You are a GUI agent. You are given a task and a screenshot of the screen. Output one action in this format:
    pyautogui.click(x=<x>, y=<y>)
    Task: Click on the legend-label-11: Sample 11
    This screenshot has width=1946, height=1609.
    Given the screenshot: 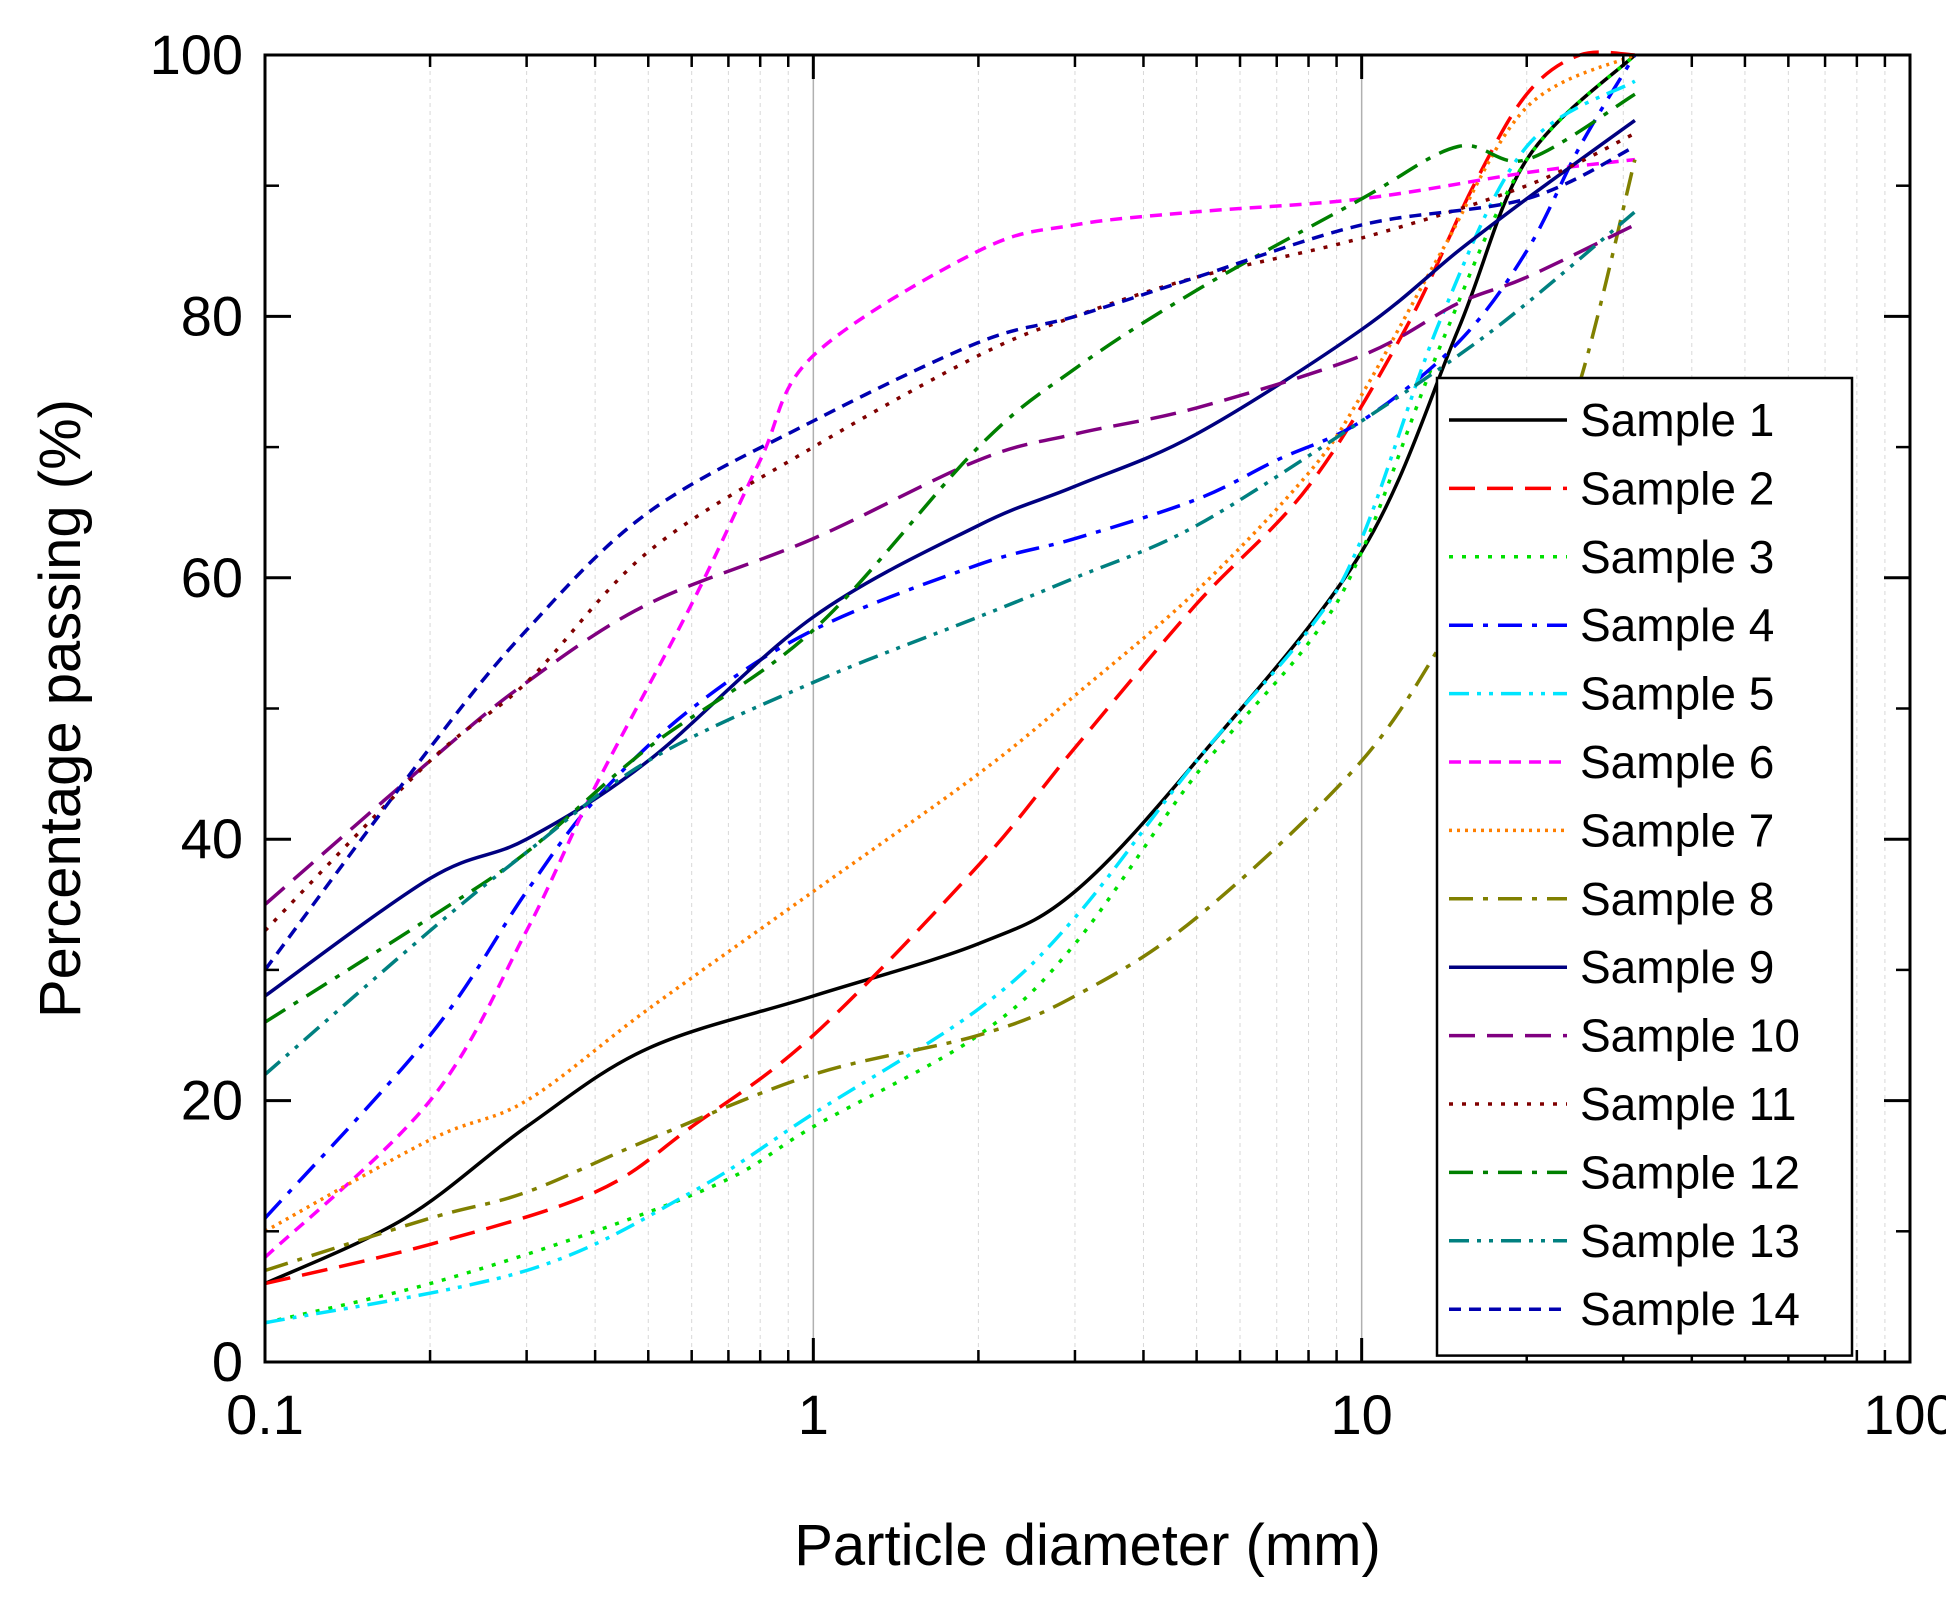 What is the action you would take?
    pyautogui.click(x=1688, y=1104)
    